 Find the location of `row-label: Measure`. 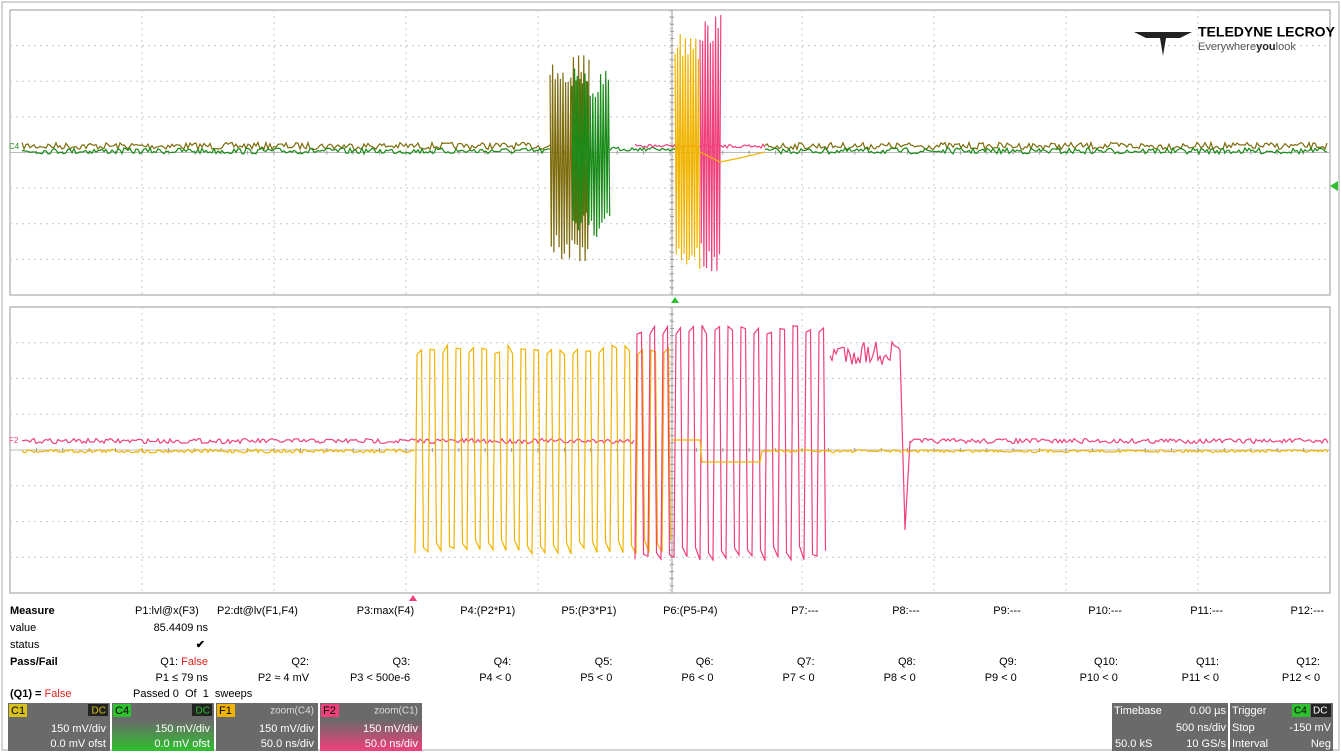

row-label: Measure is located at coordinates (32, 611).